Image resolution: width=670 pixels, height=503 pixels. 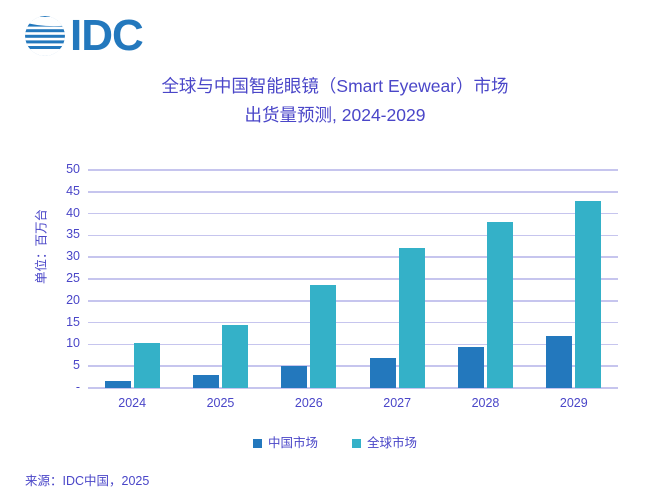 What do you see at coordinates (323, 336) in the screenshot?
I see `bar-2026-global` at bounding box center [323, 336].